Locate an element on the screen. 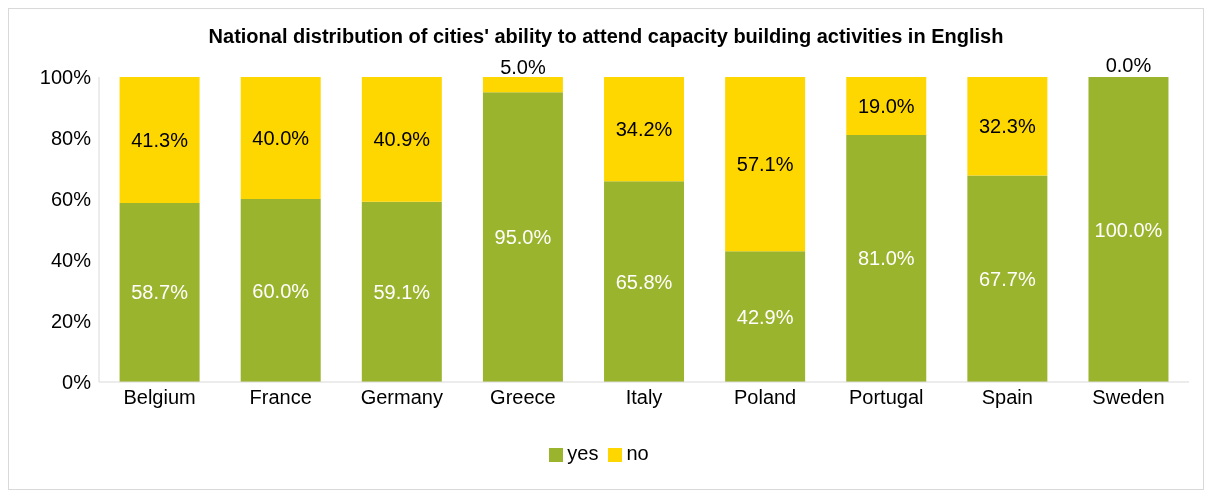 The height and width of the screenshot is (500, 1214). x-tick-label: Poland is located at coordinates (765, 397).